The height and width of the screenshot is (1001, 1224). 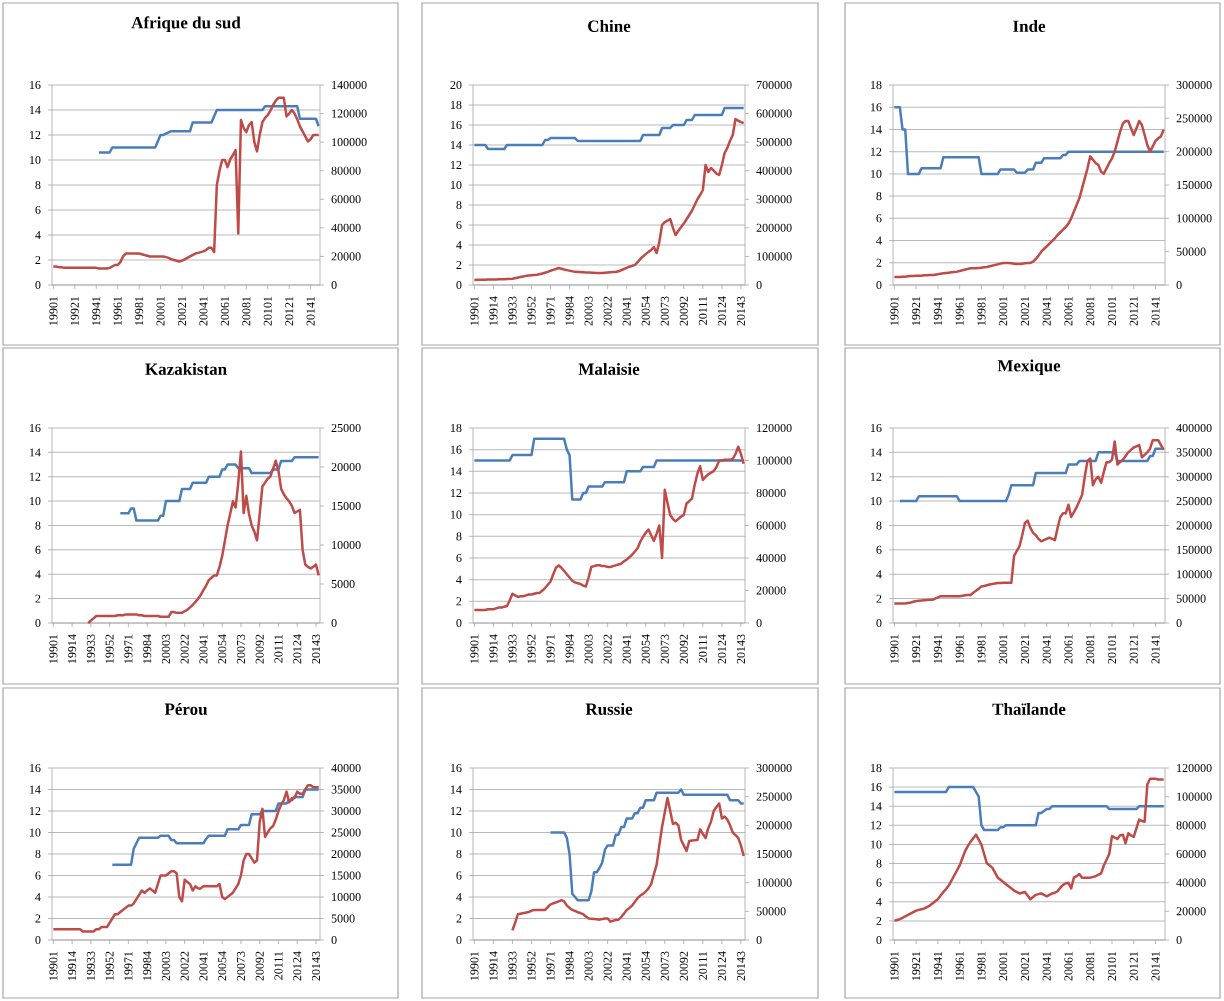 What do you see at coordinates (1179, 285) in the screenshot?
I see `y2-tick-label: 0` at bounding box center [1179, 285].